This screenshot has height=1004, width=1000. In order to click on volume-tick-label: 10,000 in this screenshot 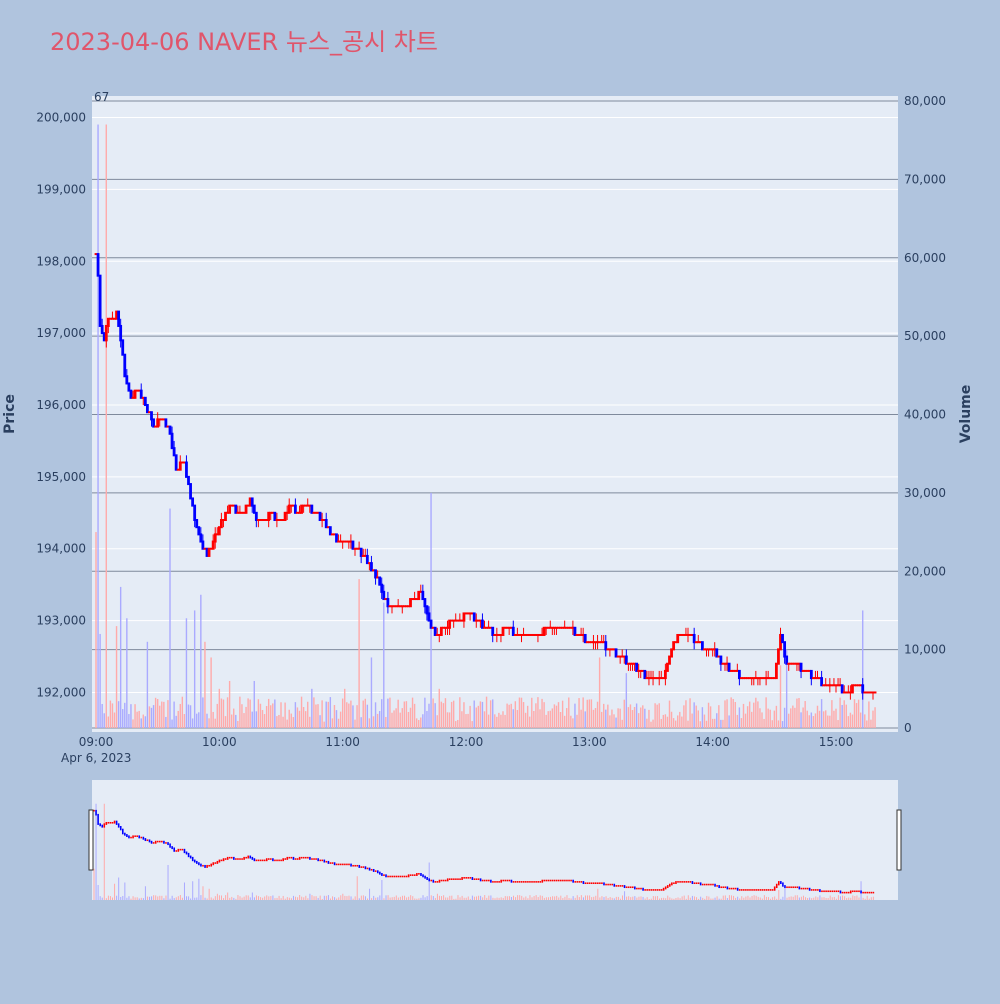, I will do `click(925, 650)`.